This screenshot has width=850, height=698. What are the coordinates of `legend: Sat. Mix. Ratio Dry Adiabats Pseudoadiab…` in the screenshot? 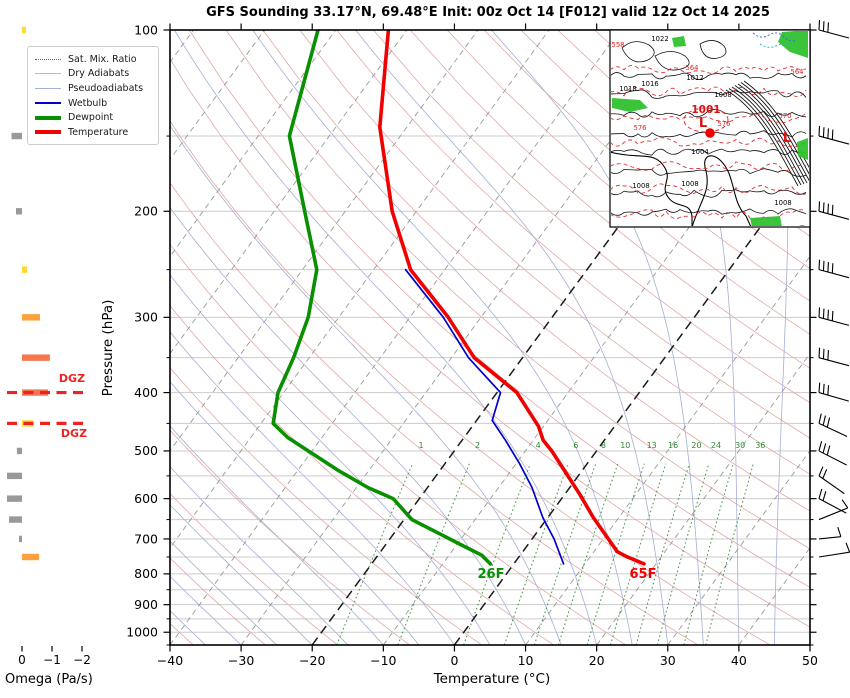 It's located at (93, 95).